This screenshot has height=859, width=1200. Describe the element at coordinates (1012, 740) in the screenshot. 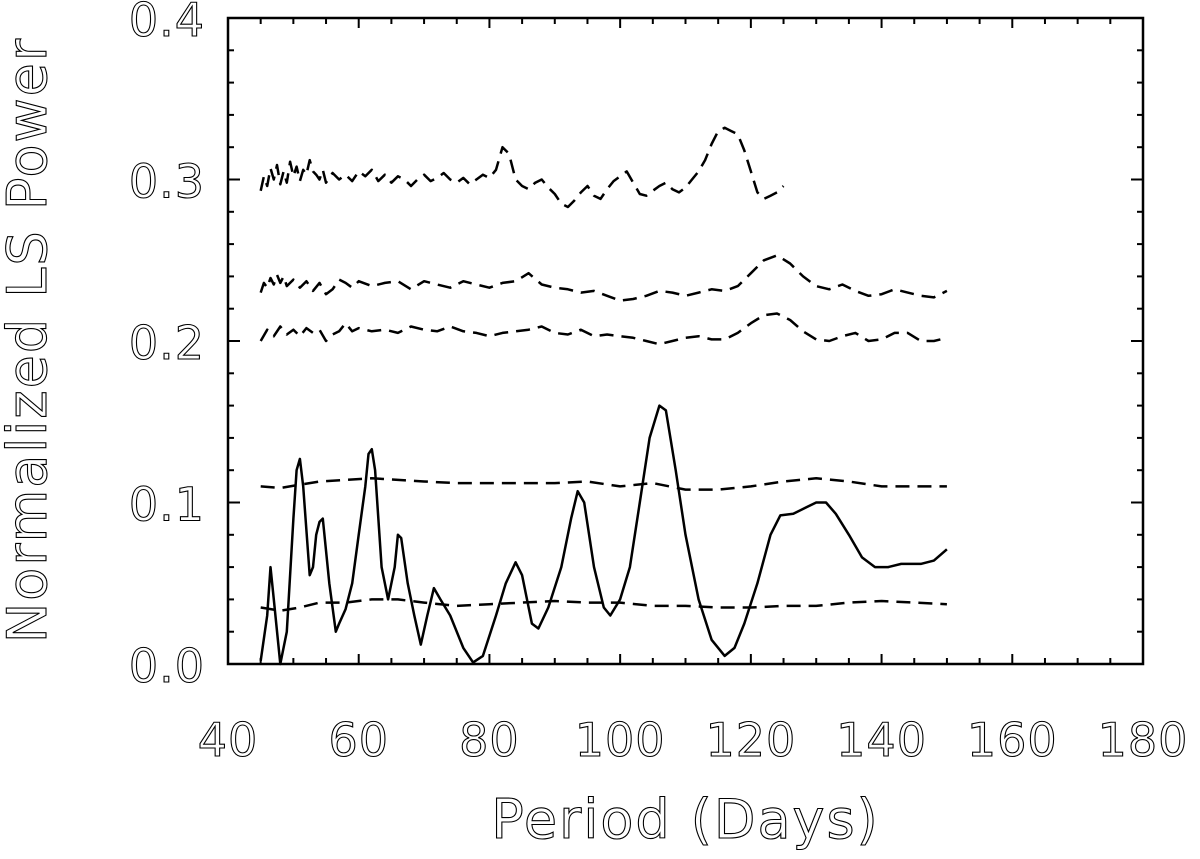

I see `x-tick-label: 160` at that location.